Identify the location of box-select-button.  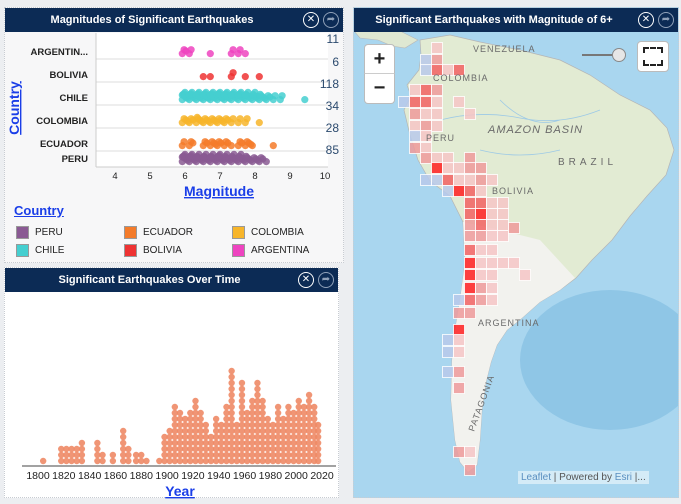
(653, 56).